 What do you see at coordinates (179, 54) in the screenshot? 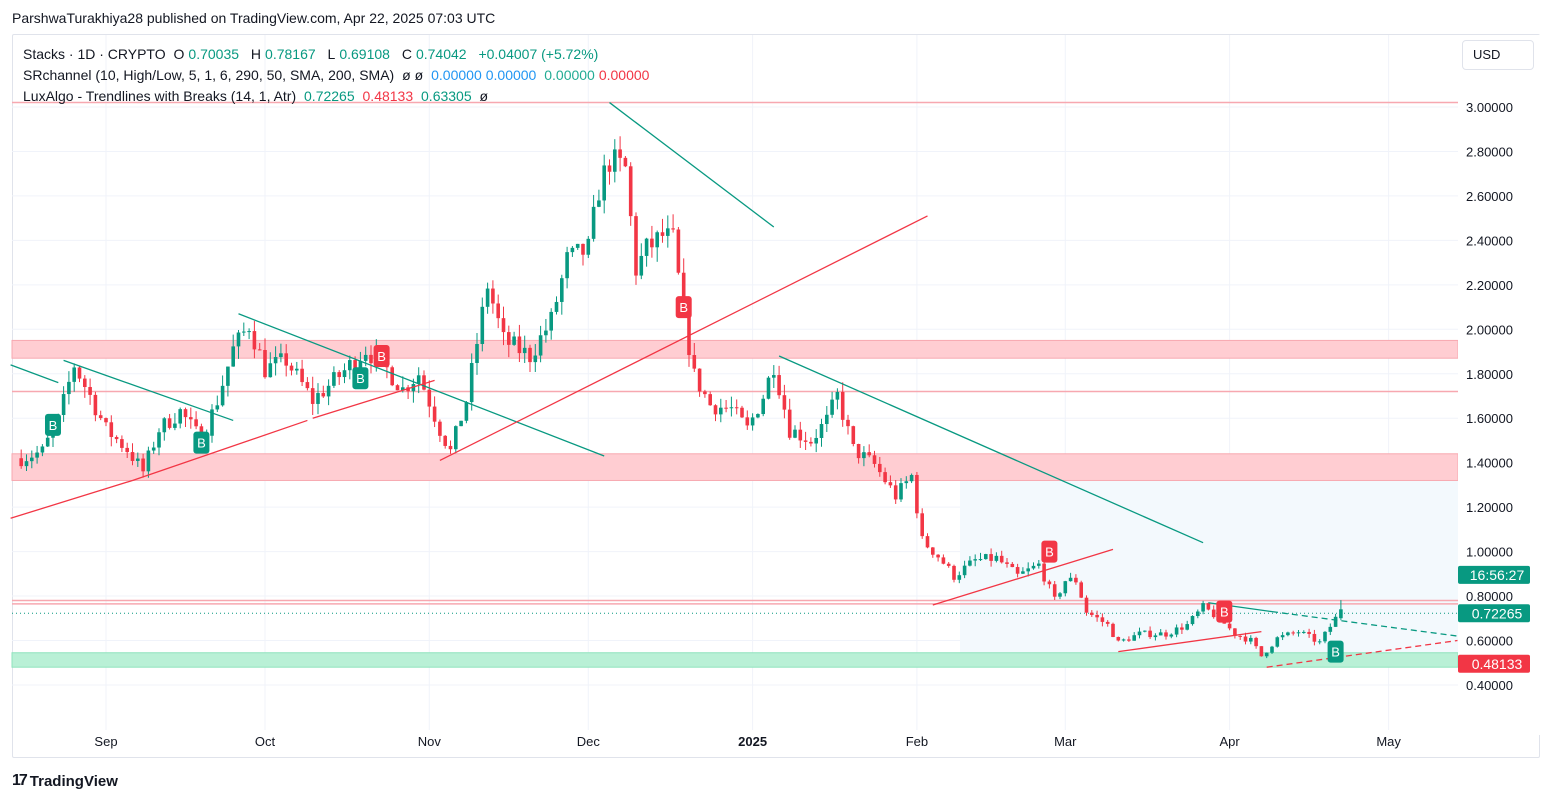
I see `ohlc-open-label: O` at bounding box center [179, 54].